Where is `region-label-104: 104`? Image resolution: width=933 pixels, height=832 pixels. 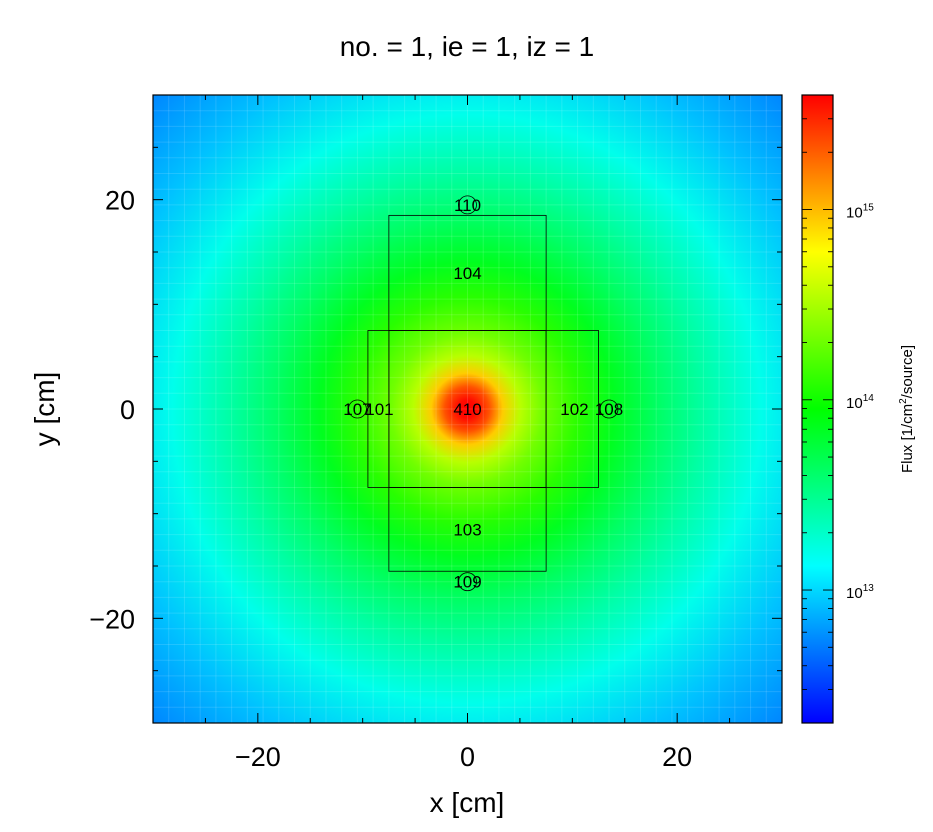
region-label-104: 104 is located at coordinates (467, 273).